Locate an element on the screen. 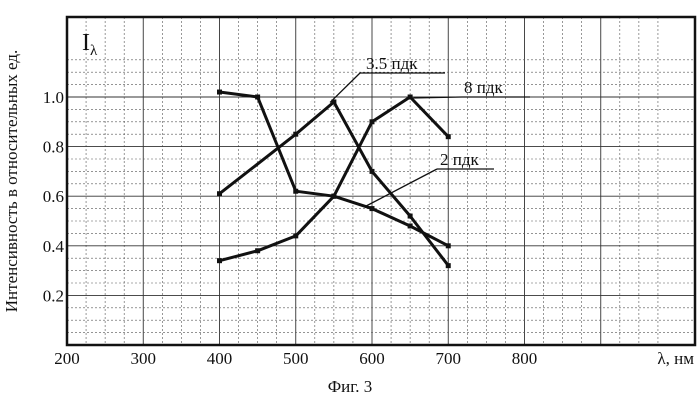  series-label-8: 8 пдк is located at coordinates (483, 87).